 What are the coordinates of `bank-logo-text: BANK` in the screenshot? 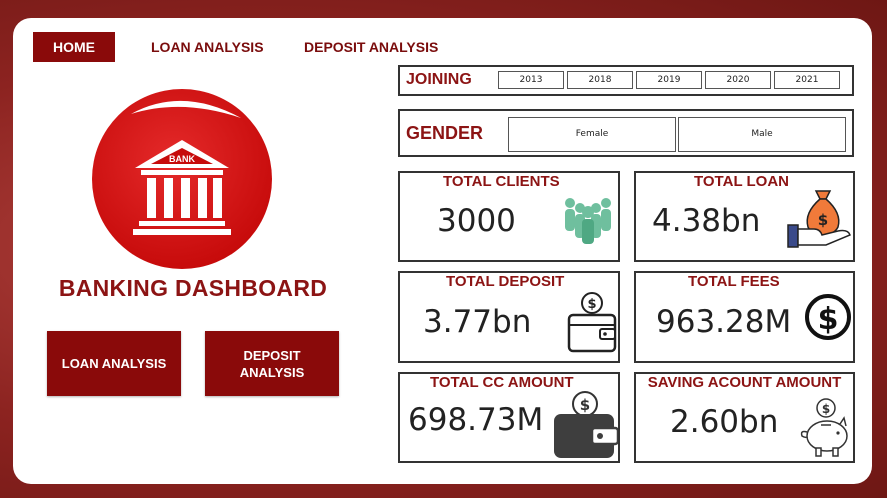 It's located at (182, 159).